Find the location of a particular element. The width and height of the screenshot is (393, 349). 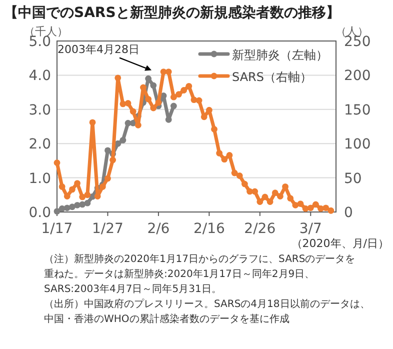

x-tick-label: 2/6 is located at coordinates (158, 229).